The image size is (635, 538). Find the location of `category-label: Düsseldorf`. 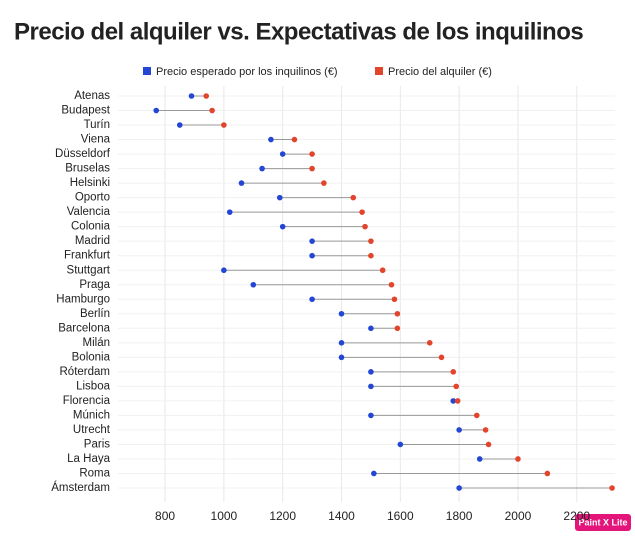

category-label: Düsseldorf is located at coordinates (83, 154).